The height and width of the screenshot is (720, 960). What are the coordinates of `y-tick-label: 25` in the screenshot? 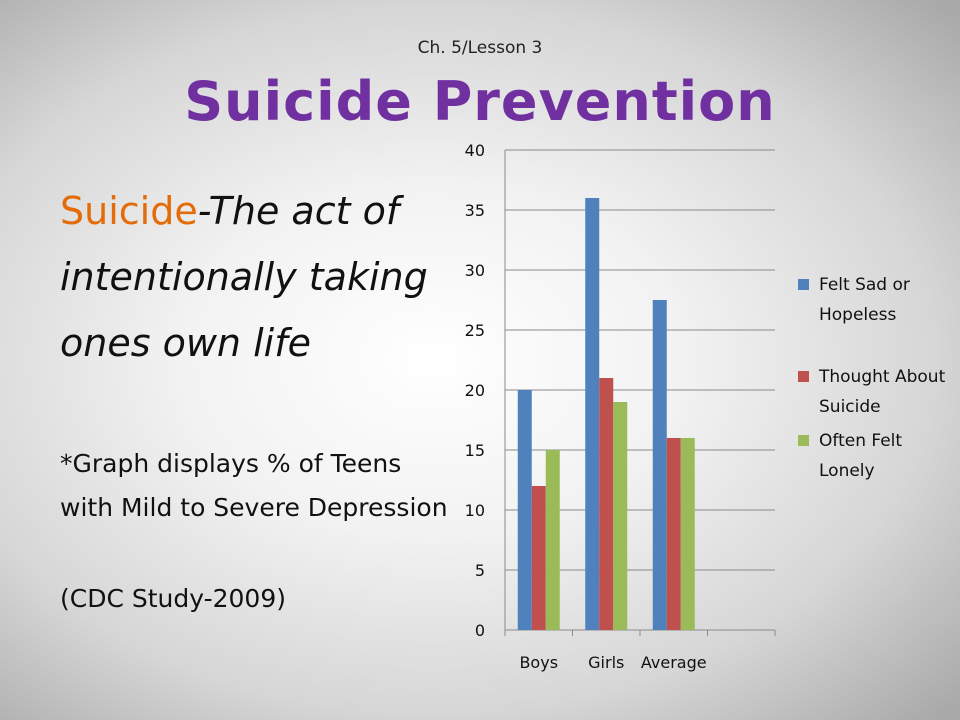 It's located at (475, 330).